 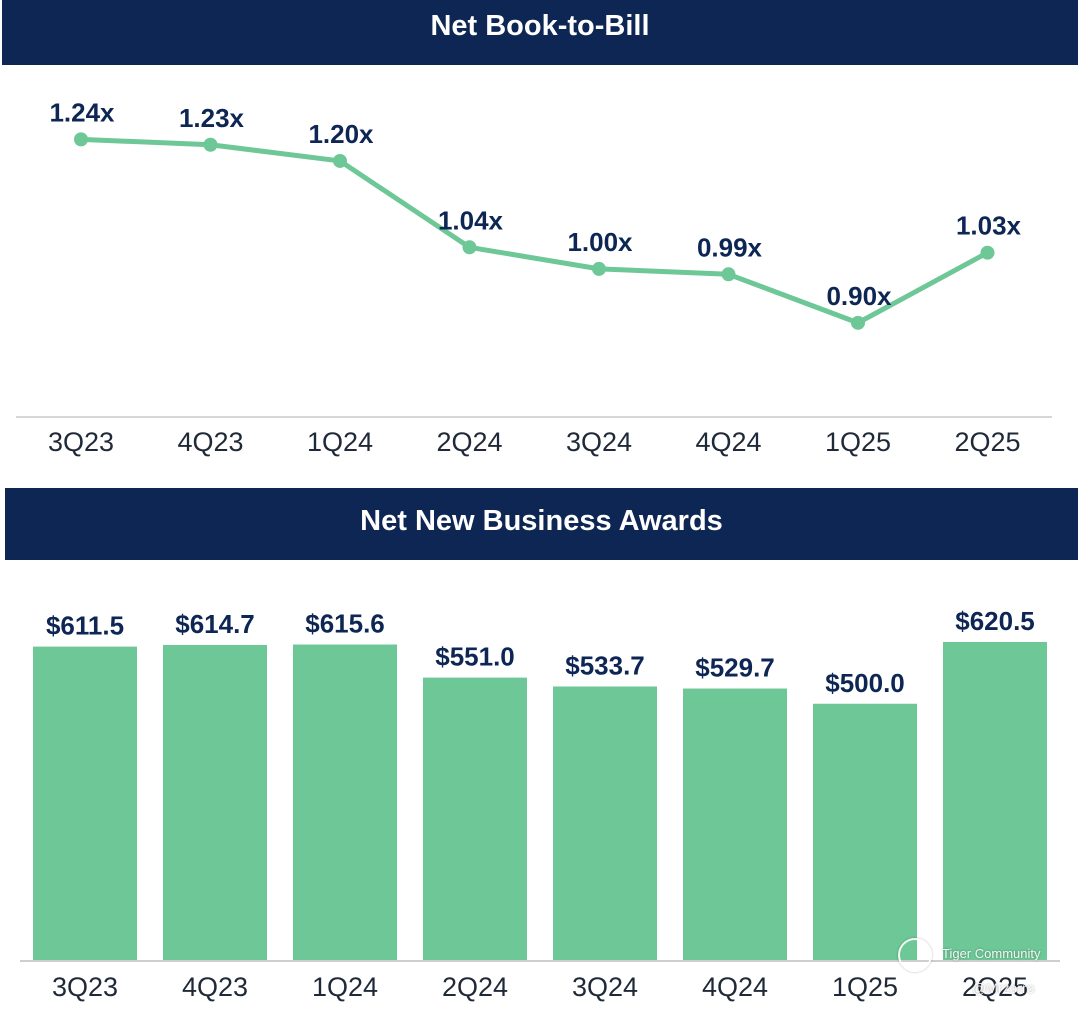 What do you see at coordinates (915, 955) in the screenshot?
I see `tiger-logo-icon` at bounding box center [915, 955].